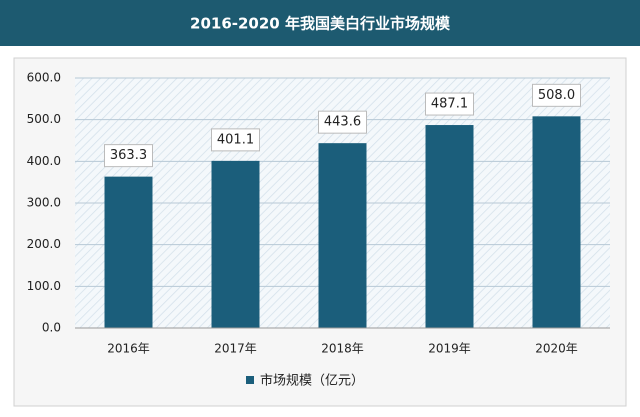 The width and height of the screenshot is (640, 417). What do you see at coordinates (312, 381) in the screenshot?
I see `legend-label: 市场规模（亿元）` at bounding box center [312, 381].